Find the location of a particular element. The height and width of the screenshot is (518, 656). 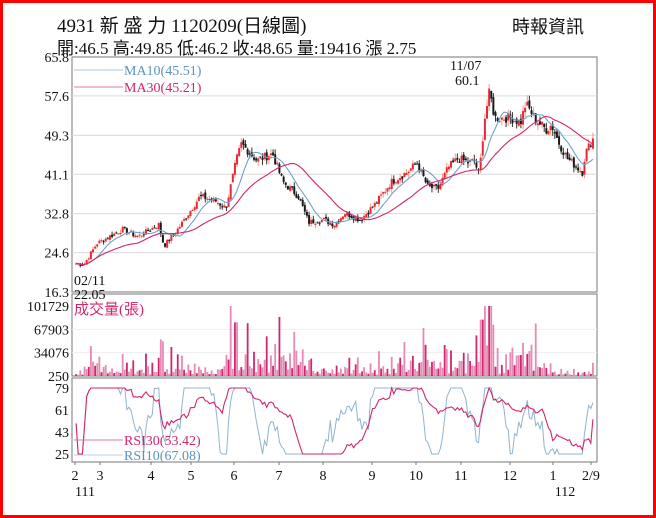

price-tick-label: 57.6 is located at coordinates (57, 97).